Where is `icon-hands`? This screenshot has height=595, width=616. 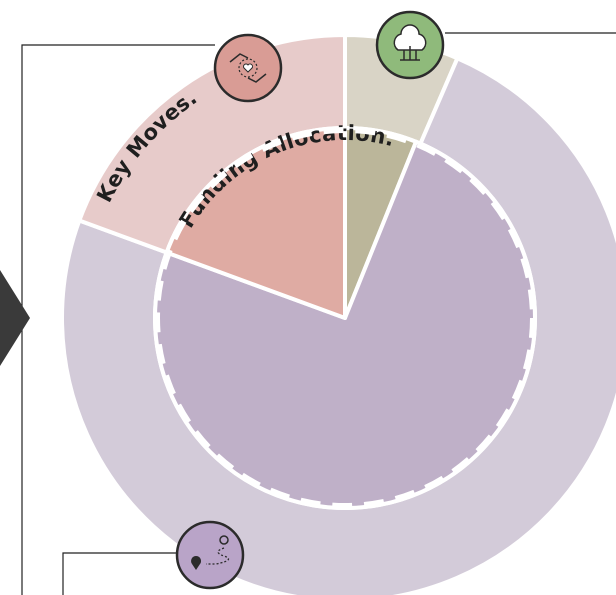 icon-hands is located at coordinates (248, 68).